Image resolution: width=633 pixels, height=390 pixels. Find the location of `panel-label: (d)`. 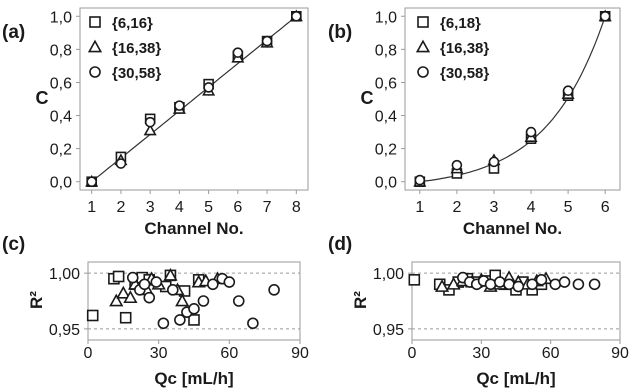

panel-label: (d) is located at coordinates (340, 244).